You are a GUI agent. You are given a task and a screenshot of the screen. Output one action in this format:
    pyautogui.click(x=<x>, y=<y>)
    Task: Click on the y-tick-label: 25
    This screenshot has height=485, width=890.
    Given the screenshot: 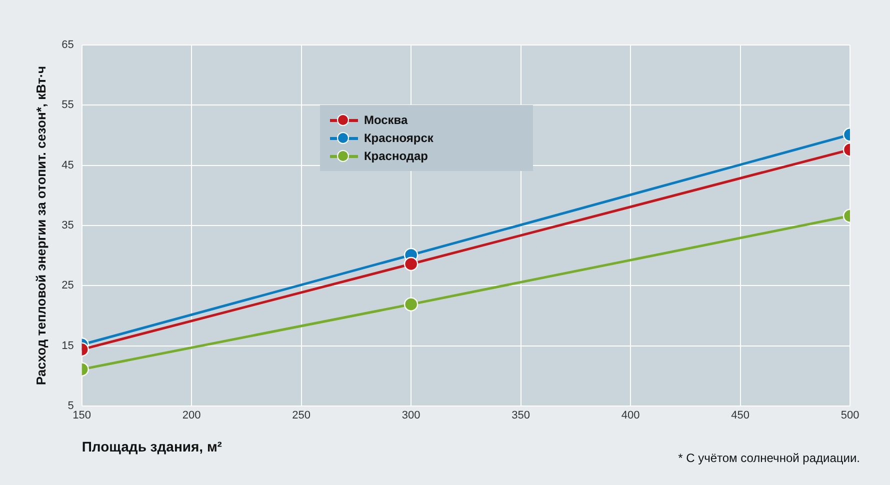 What is the action you would take?
    pyautogui.click(x=68, y=286)
    